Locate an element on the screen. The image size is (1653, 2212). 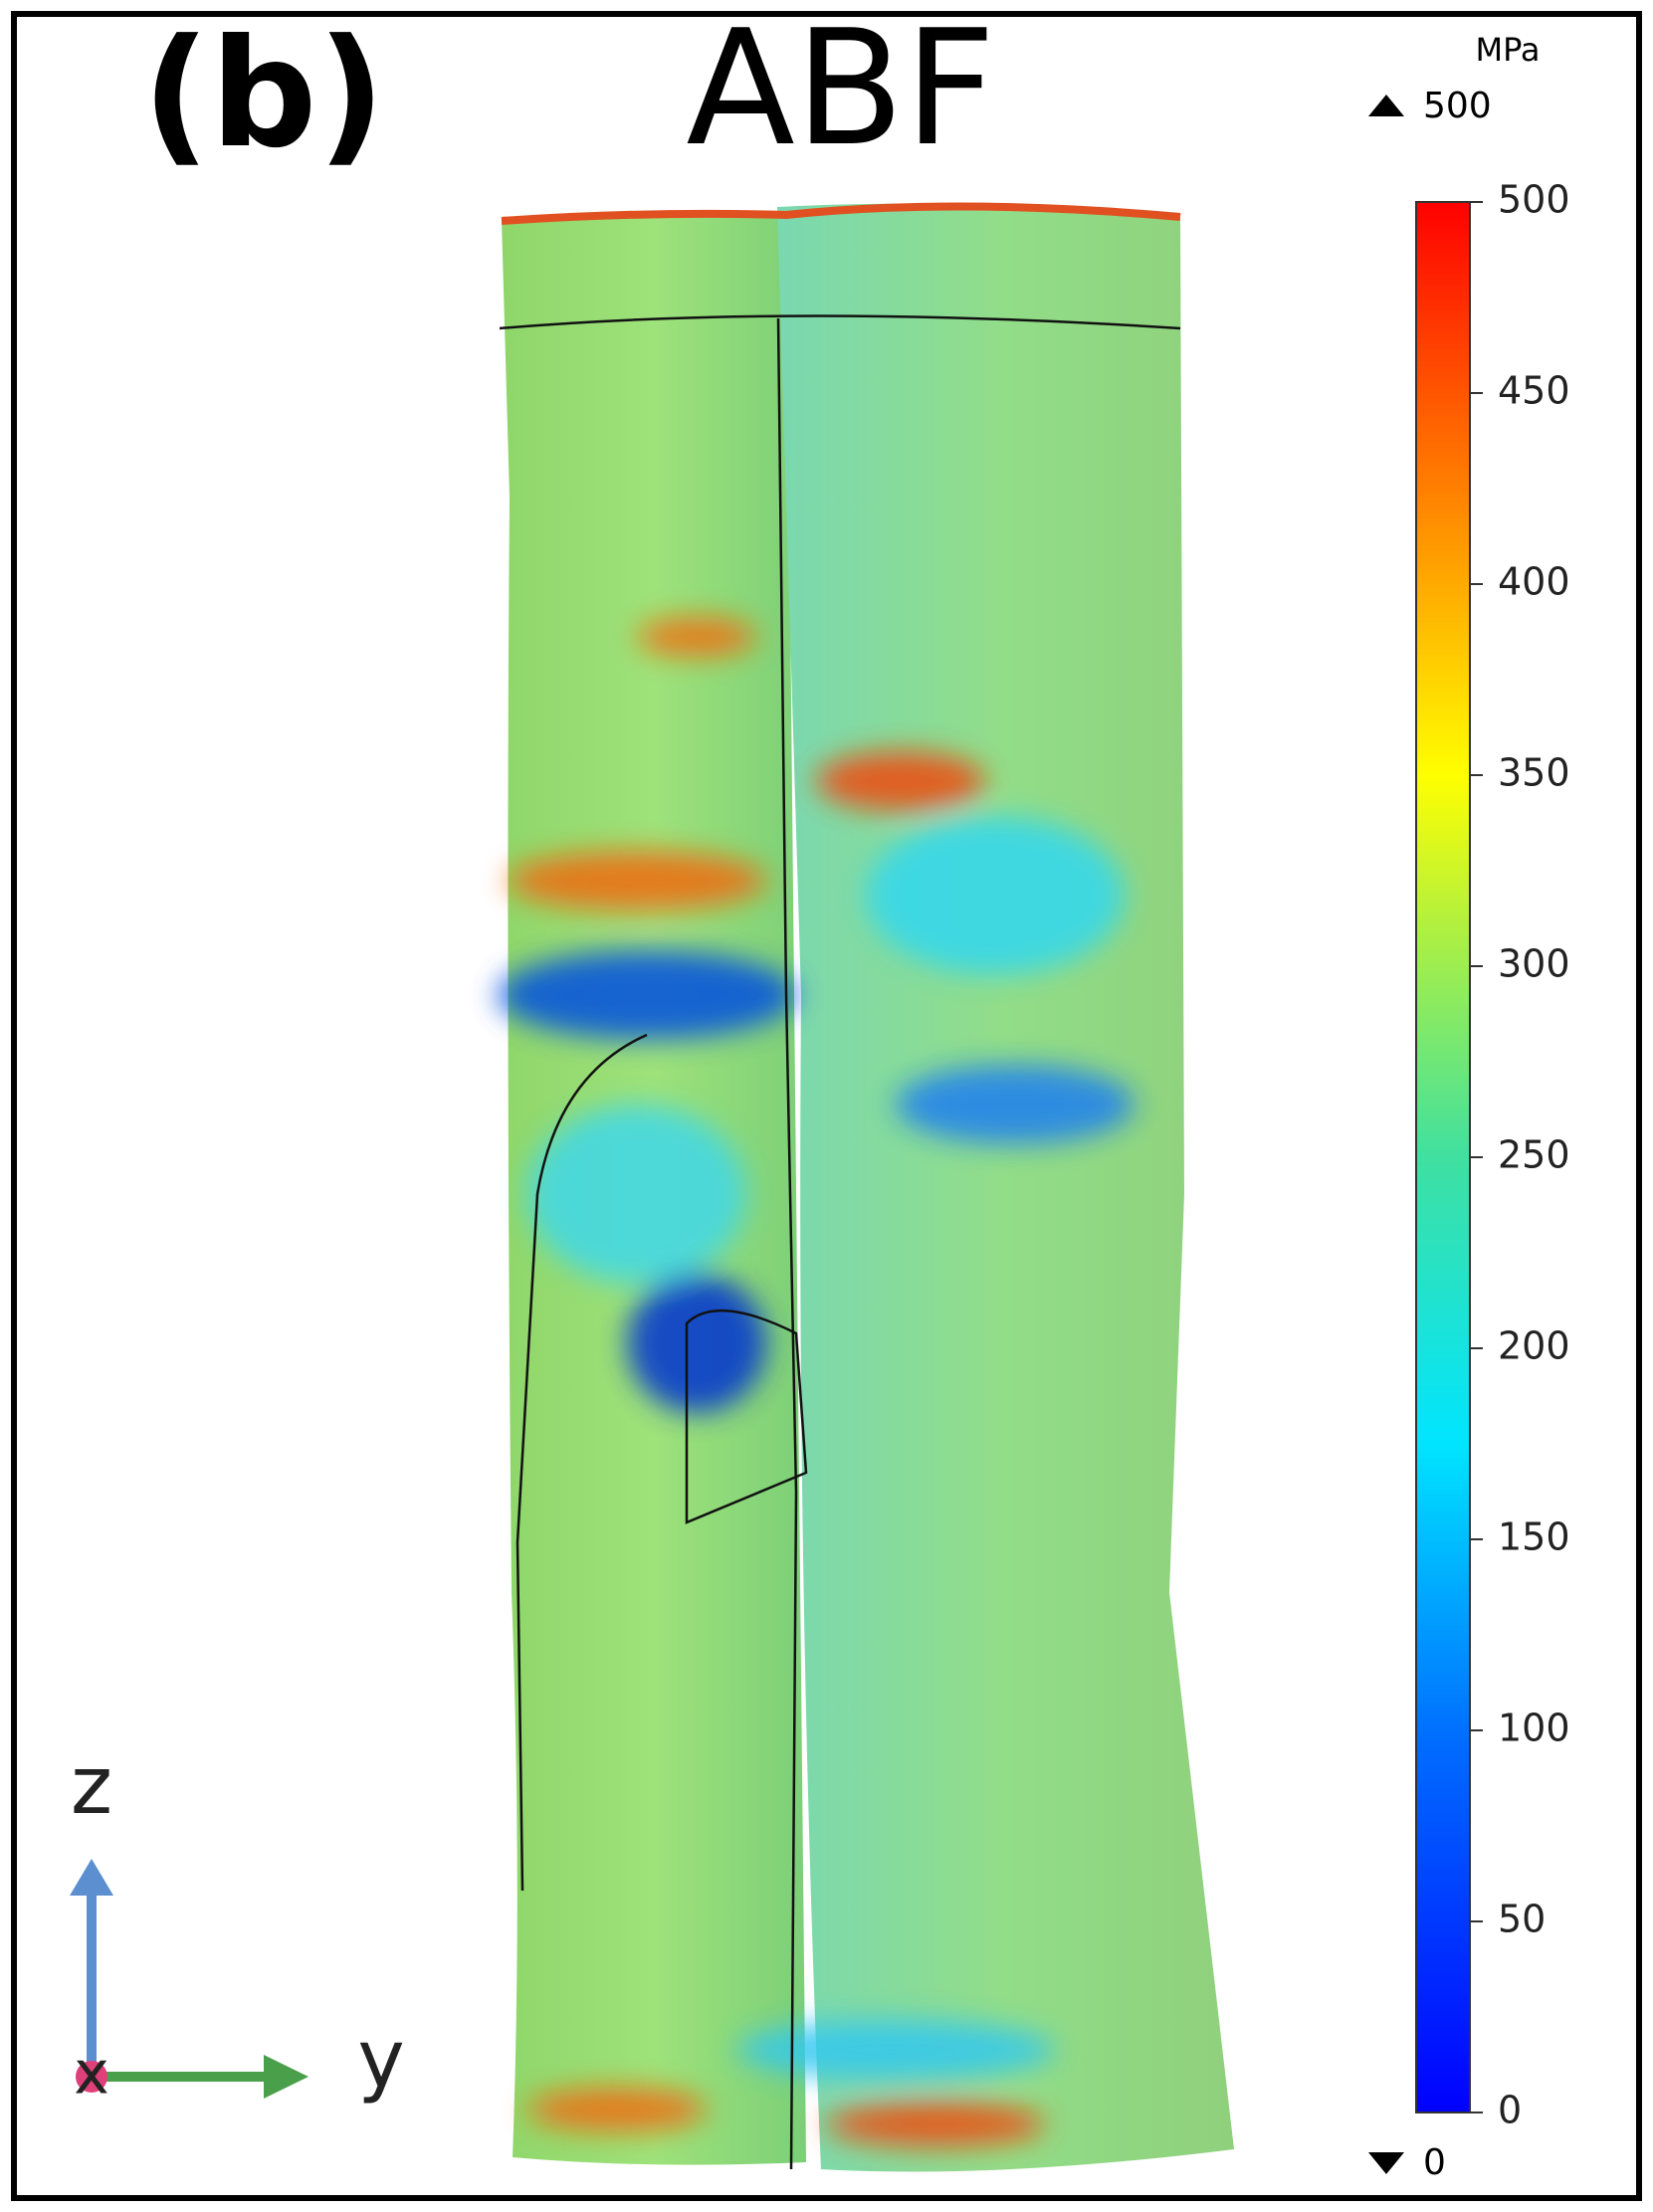
colorbar-min: 0 is located at coordinates (1434, 2162).